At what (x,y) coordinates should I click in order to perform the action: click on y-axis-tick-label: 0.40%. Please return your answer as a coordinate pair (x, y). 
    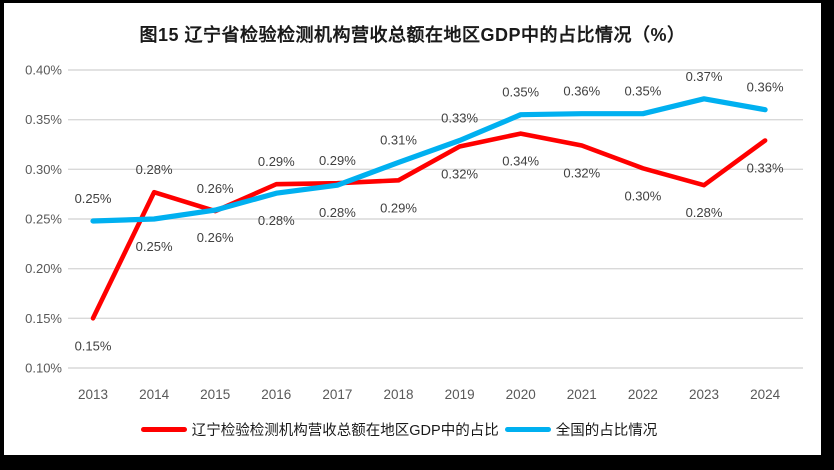
    Looking at the image, I should click on (43, 70).